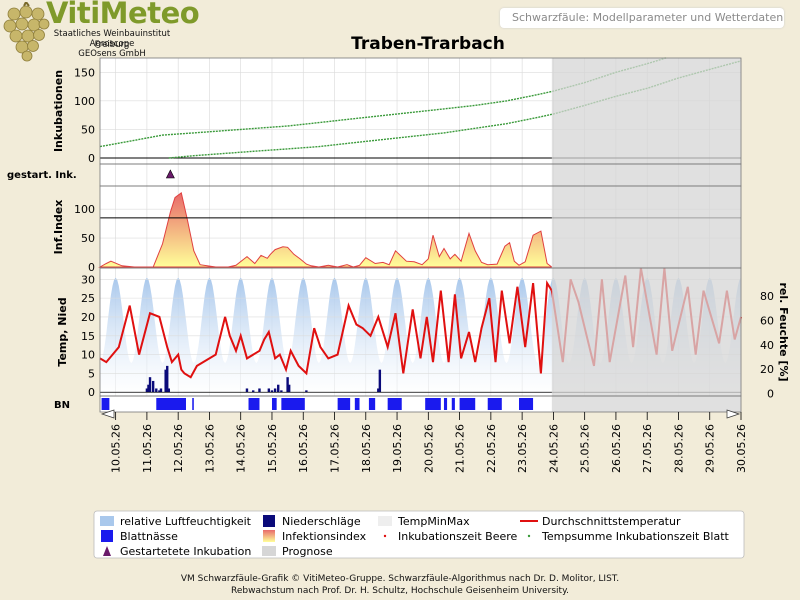  What do you see at coordinates (460, 448) in the screenshot?
I see `x-tick-label: 21.05.26` at bounding box center [460, 448].